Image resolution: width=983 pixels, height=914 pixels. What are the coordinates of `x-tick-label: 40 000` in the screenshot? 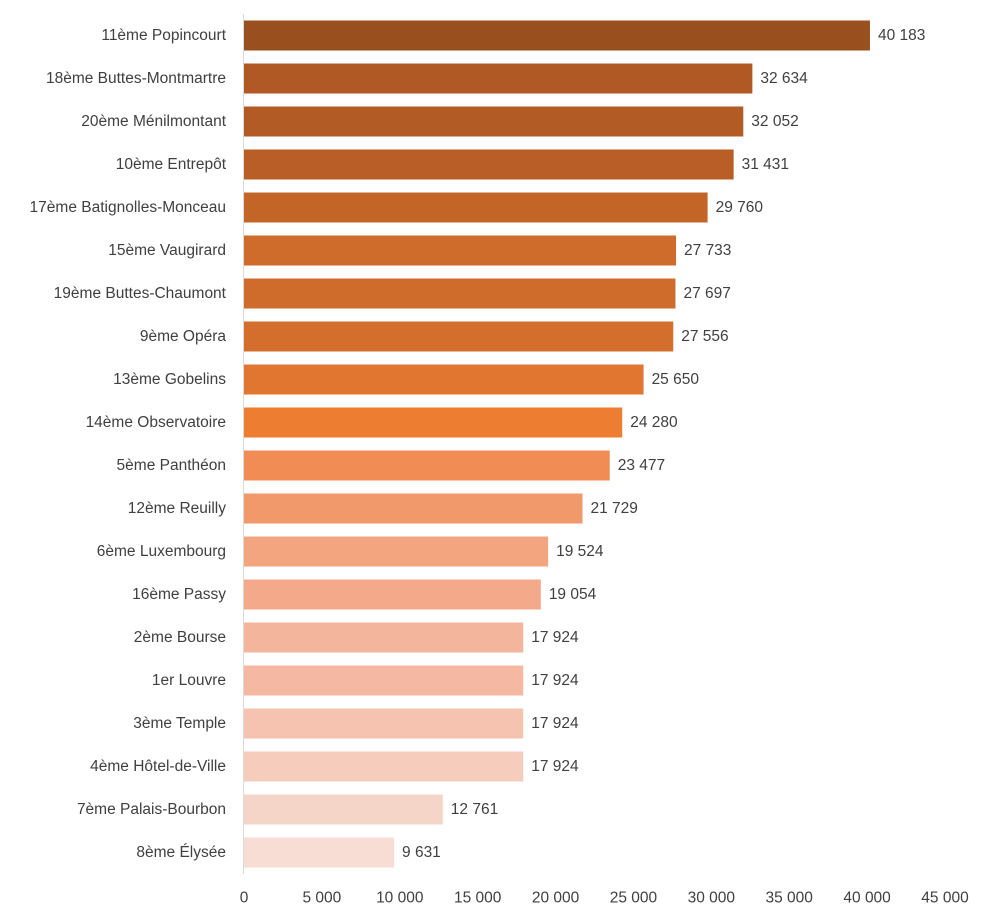 It's located at (867, 898).